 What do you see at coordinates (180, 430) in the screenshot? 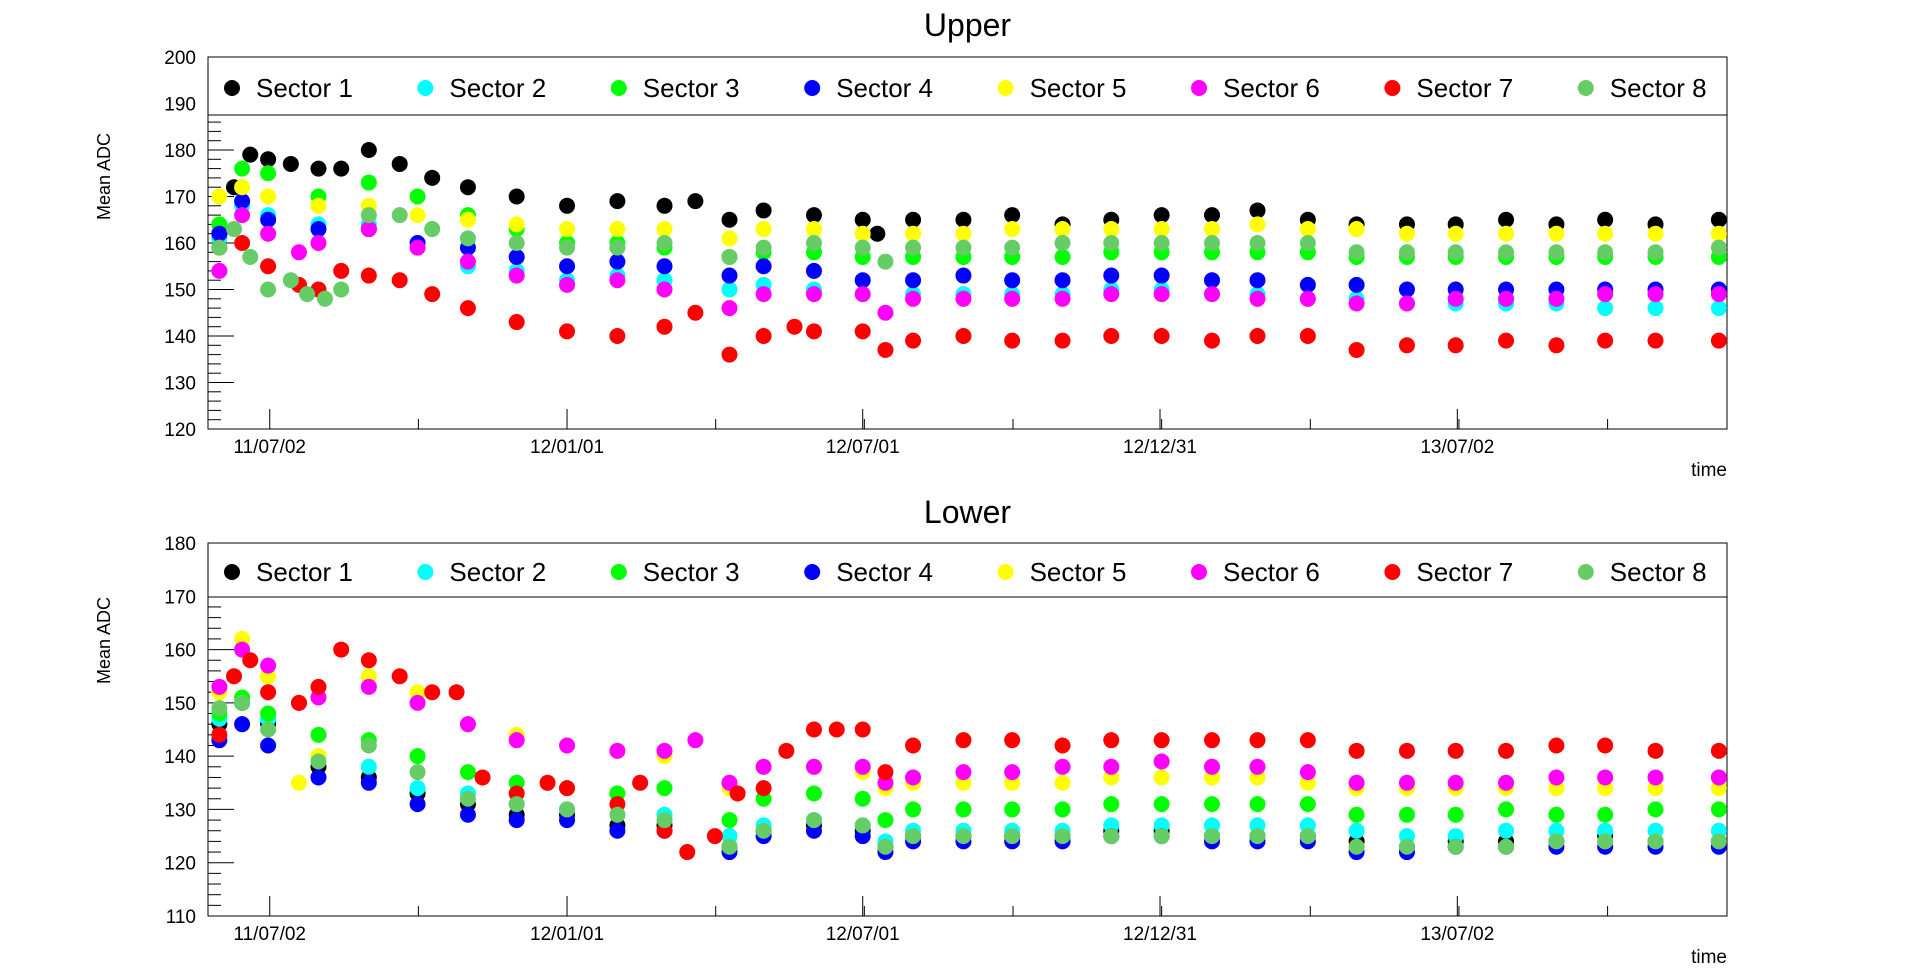
I see `y-tick-label: 120` at bounding box center [180, 430].